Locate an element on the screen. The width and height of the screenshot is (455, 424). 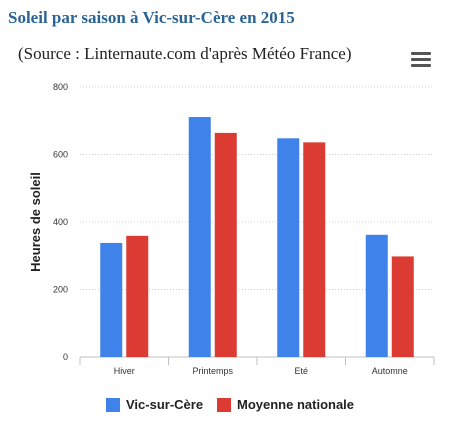
x-tick-label: Eté is located at coordinates (301, 371).